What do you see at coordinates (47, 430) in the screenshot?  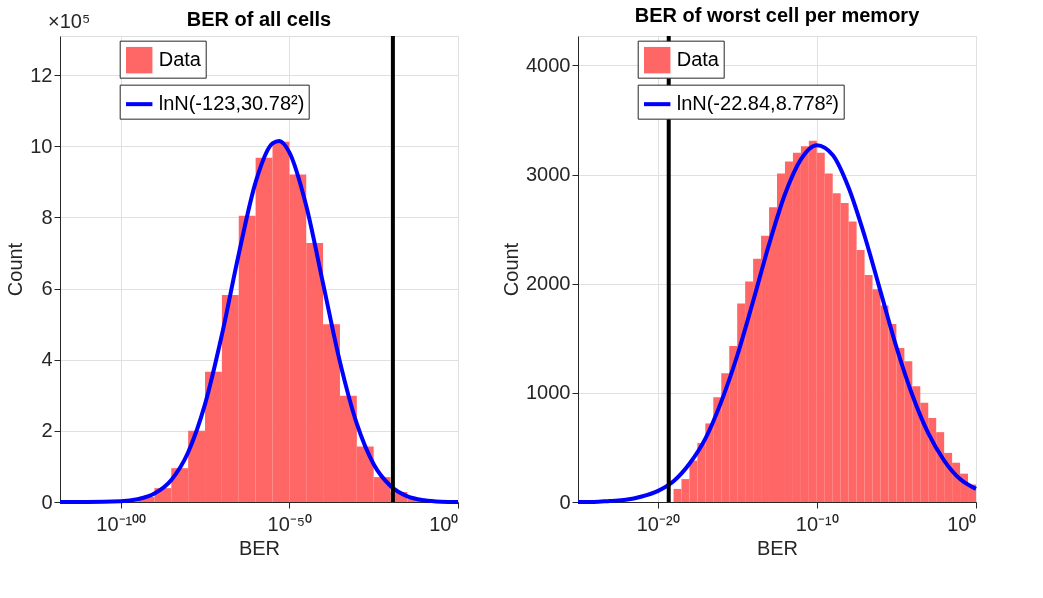 I see `y-tick-label: 2` at bounding box center [47, 430].